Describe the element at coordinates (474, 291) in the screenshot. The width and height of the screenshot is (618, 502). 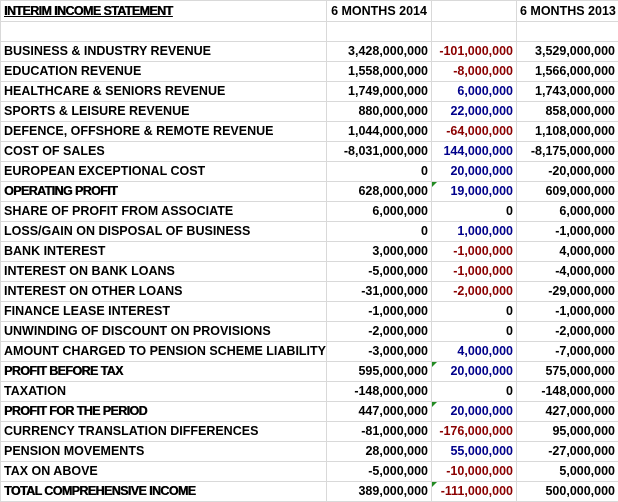
I see `value-variance: -2,000,000` at that location.